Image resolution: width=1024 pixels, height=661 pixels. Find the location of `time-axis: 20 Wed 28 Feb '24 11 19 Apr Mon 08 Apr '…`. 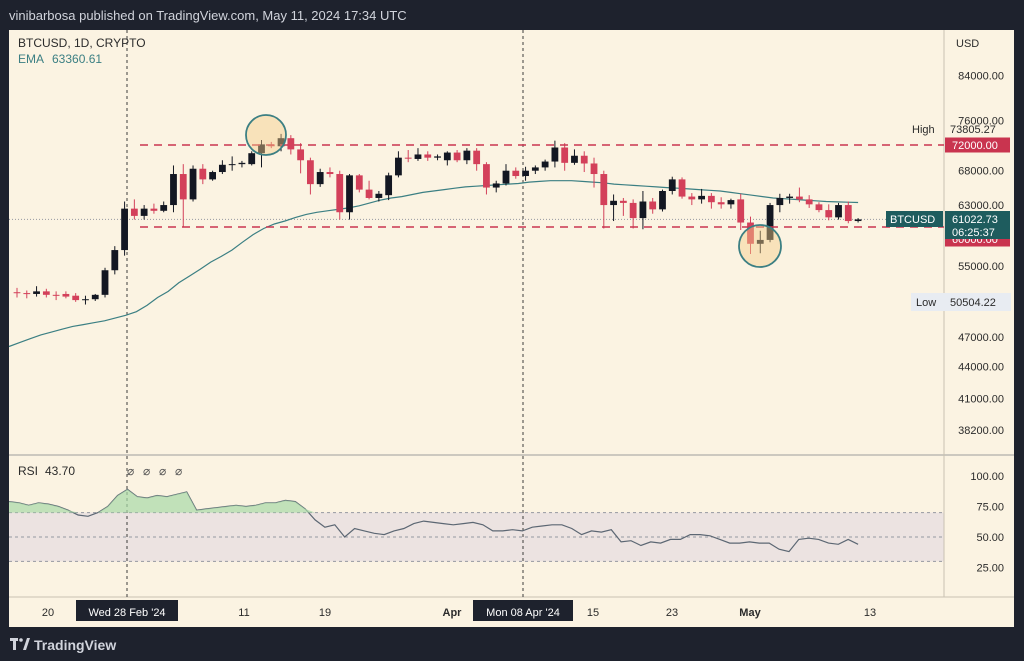

time-axis: 20 Wed 28 Feb '24 11 19 Apr Mon 08 Apr '… is located at coordinates (459, 610).